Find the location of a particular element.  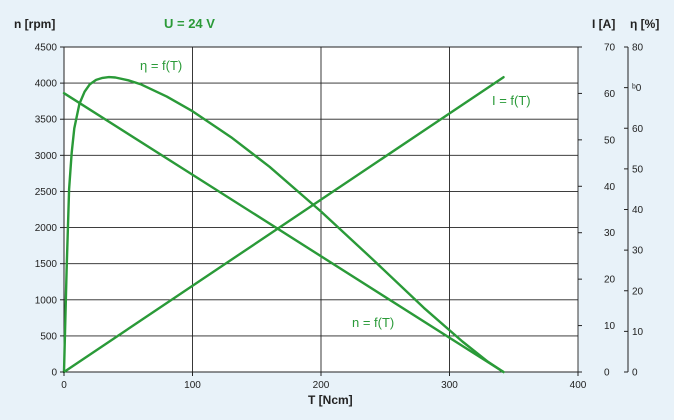

annotation-current: I = f(T) is located at coordinates (511, 100).